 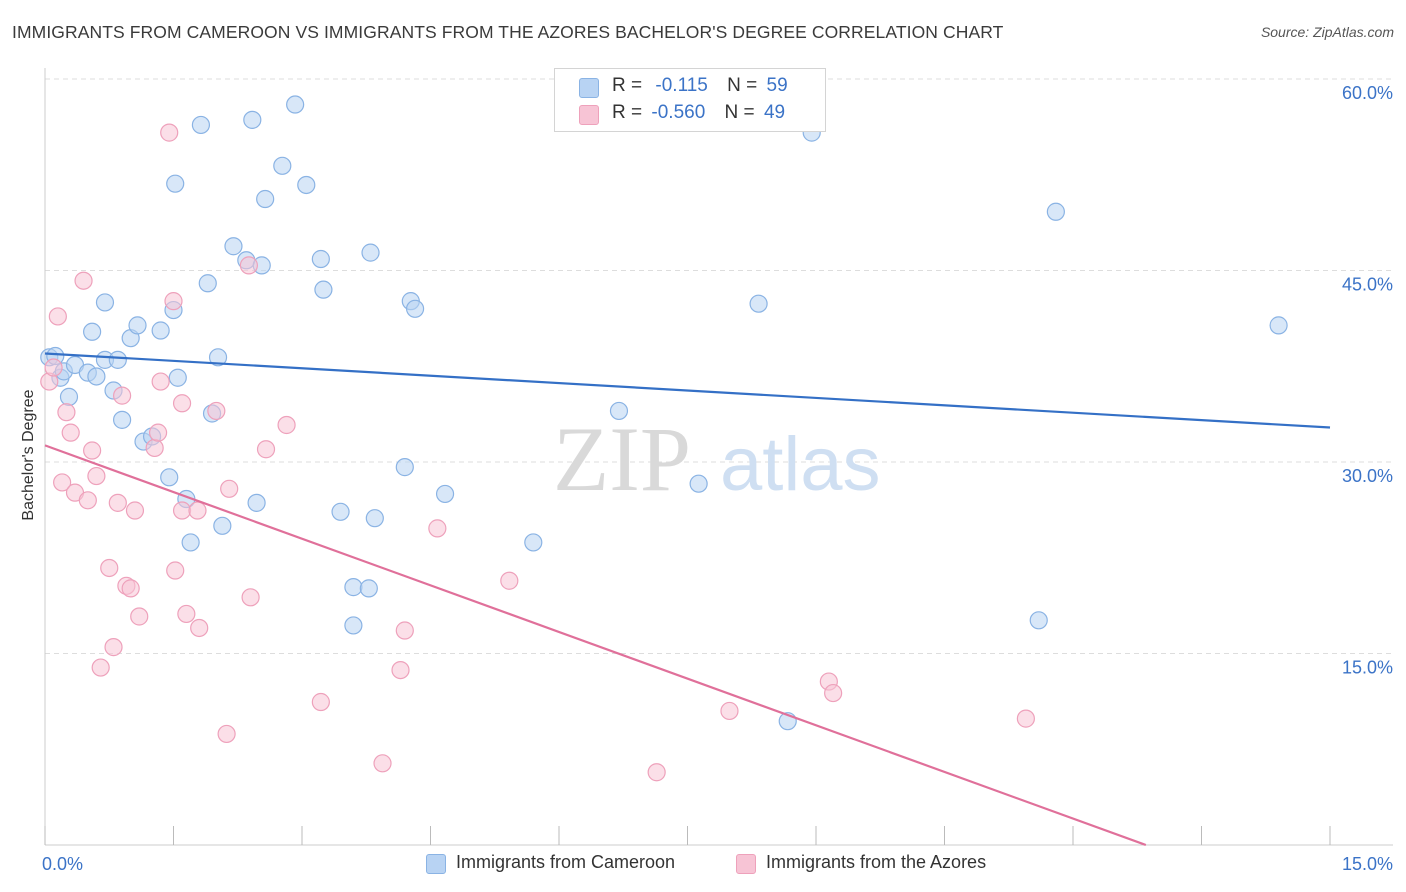 What do you see at coordinates (690, 100) in the screenshot?
I see `correlation-legend: R = -0.115 N = 59 R = -0.560 N = 49` at bounding box center [690, 100].